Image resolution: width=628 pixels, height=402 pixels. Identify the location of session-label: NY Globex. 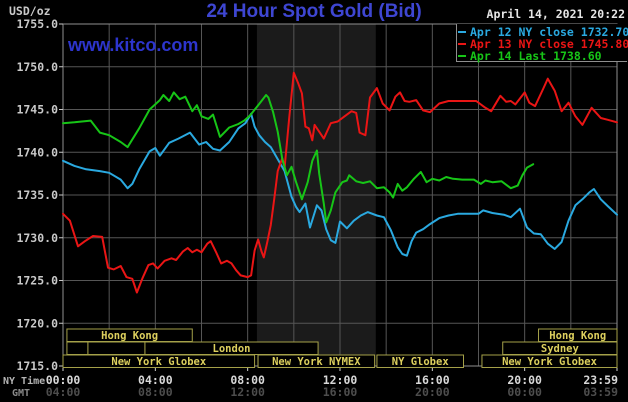
(421, 362).